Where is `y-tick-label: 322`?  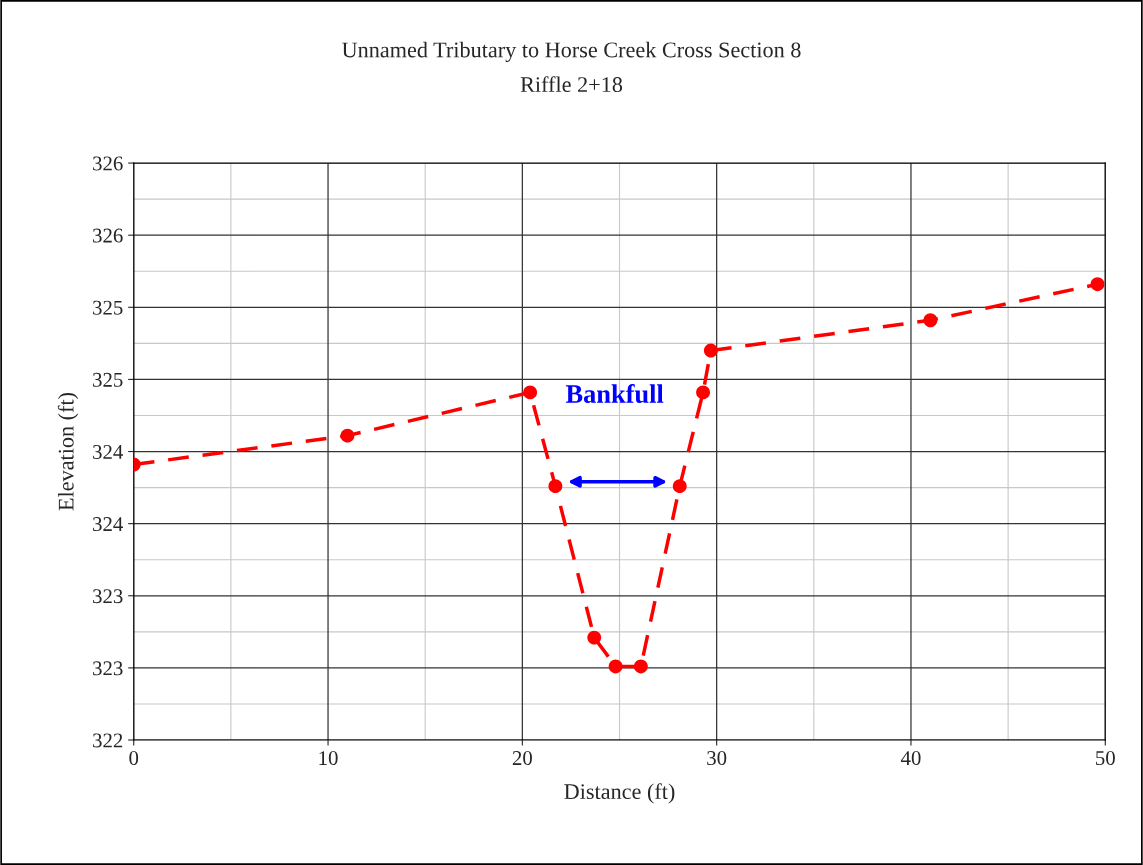
y-tick-label: 322 is located at coordinates (108, 740).